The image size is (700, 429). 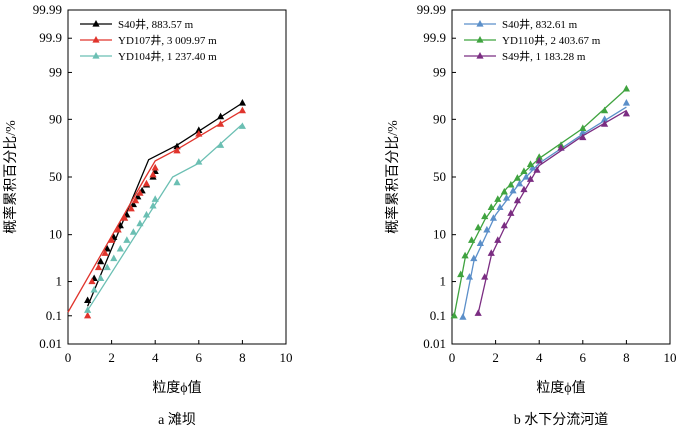 What do you see at coordinates (551, 40) in the screenshot?
I see `legend-label: YD110井, 2 403.67 m` at bounding box center [551, 40].